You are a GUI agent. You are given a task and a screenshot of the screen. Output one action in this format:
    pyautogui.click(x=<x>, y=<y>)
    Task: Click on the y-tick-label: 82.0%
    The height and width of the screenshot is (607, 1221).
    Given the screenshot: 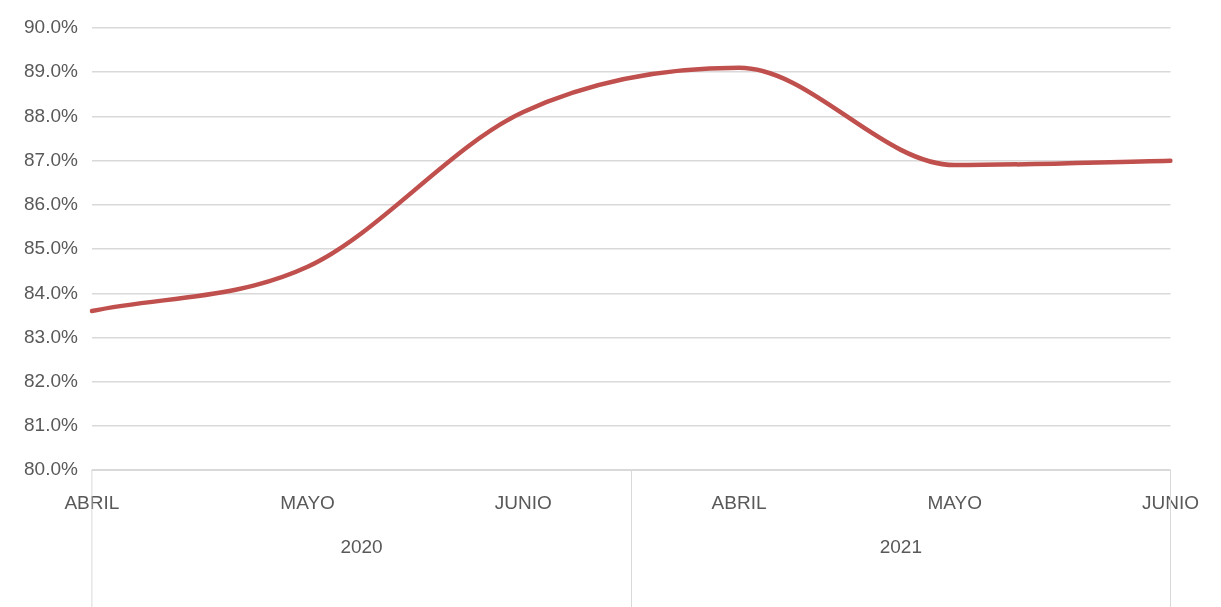 What is the action you would take?
    pyautogui.click(x=51, y=380)
    